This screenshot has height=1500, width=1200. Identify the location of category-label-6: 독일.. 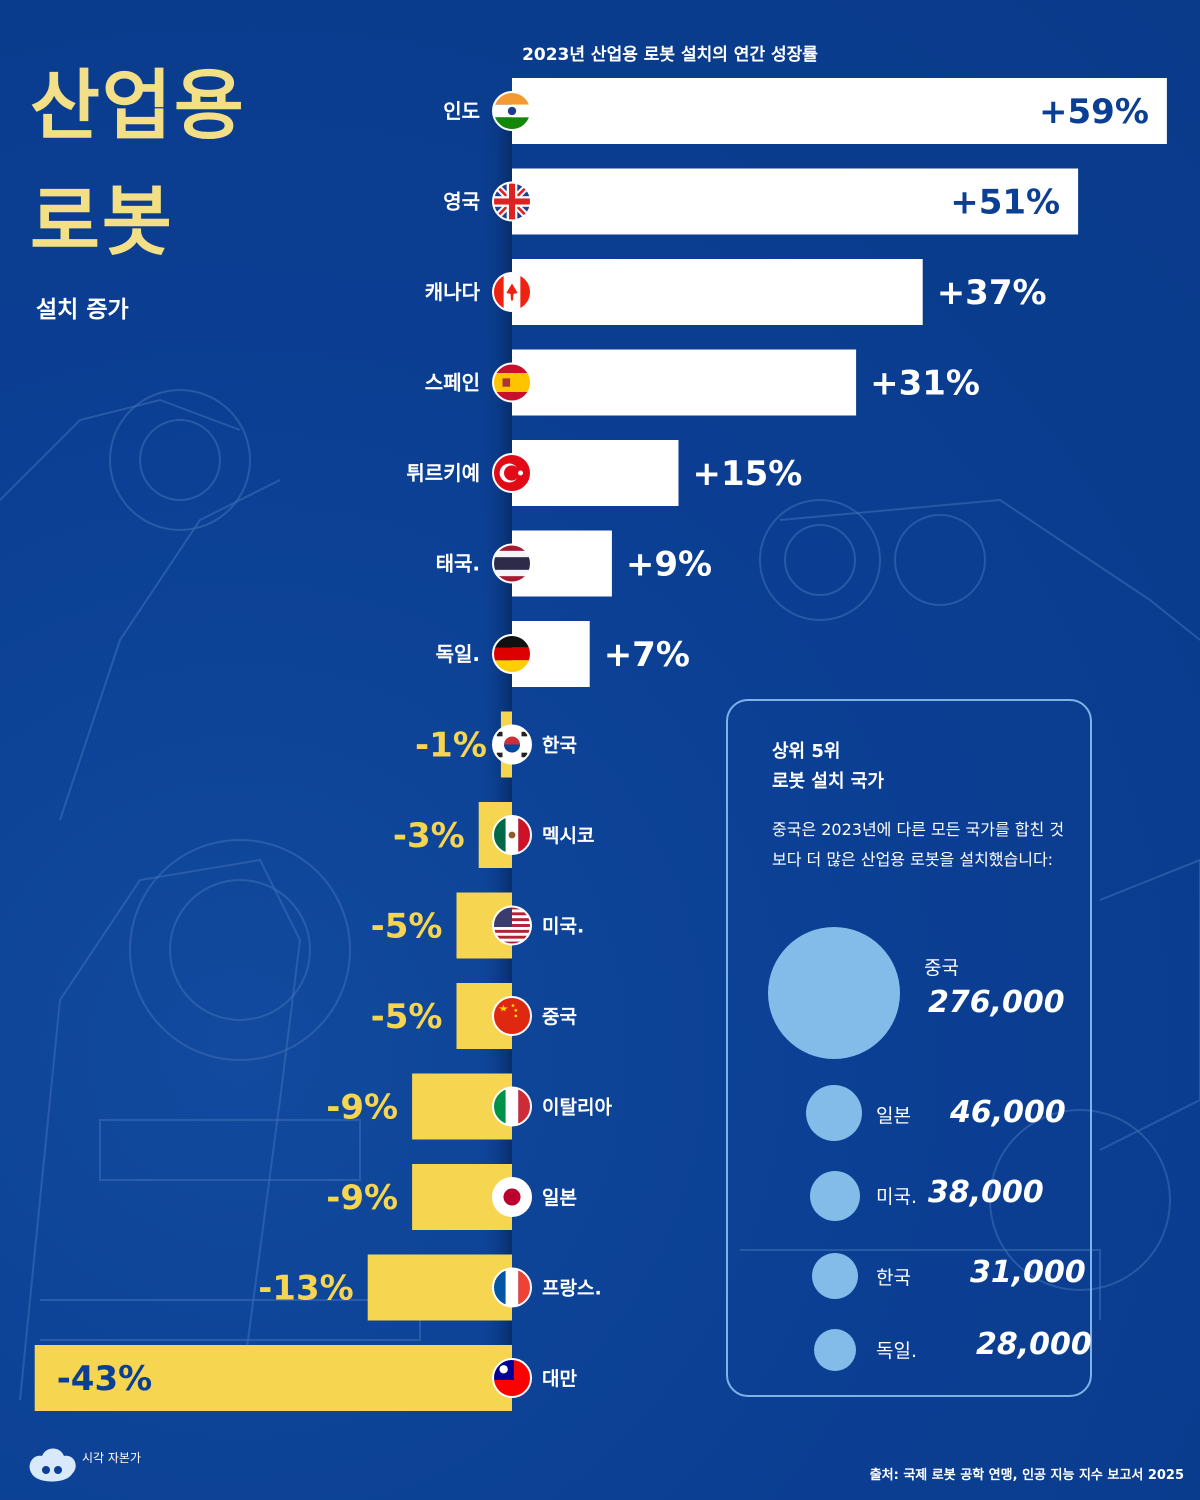
(458, 654).